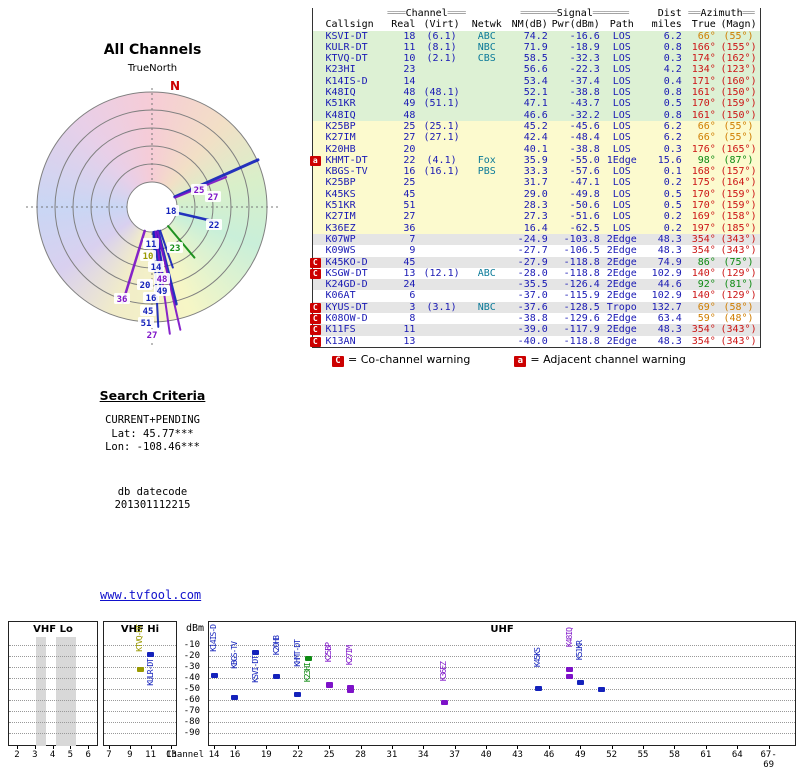  Describe the element at coordinates (672, 228) in the screenshot. I see `distance-cell: 0.2` at that location.